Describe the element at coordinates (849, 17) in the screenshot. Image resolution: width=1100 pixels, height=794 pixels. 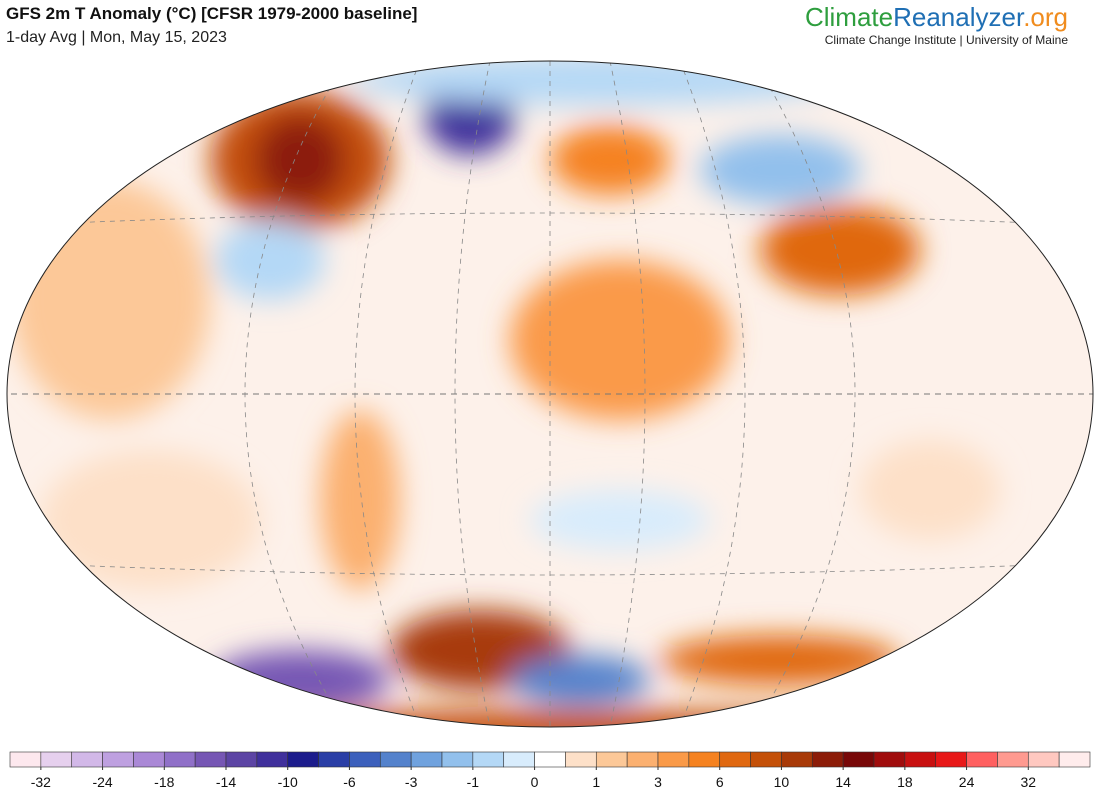
I see `brand-part: Climate` at that location.